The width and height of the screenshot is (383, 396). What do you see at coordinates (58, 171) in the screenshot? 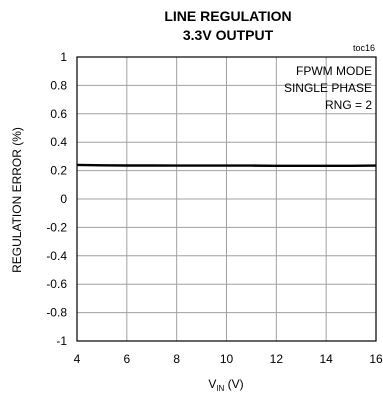
I see `y-tick-label: 0.2` at bounding box center [58, 171].